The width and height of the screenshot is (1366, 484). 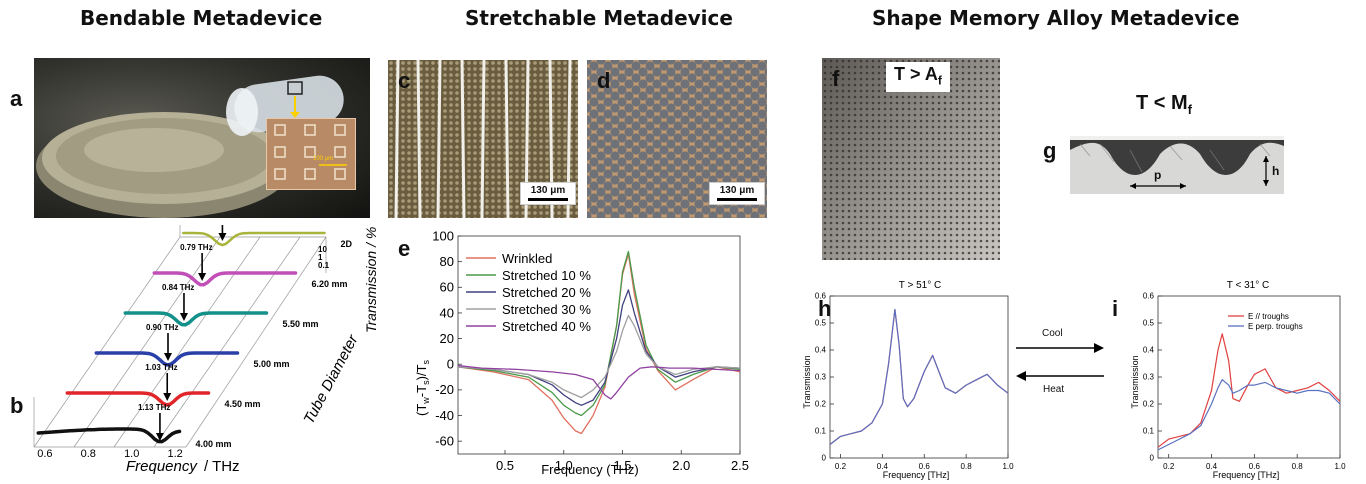 I want to click on e-legend-label-1: Wrinkled, so click(x=527, y=258).